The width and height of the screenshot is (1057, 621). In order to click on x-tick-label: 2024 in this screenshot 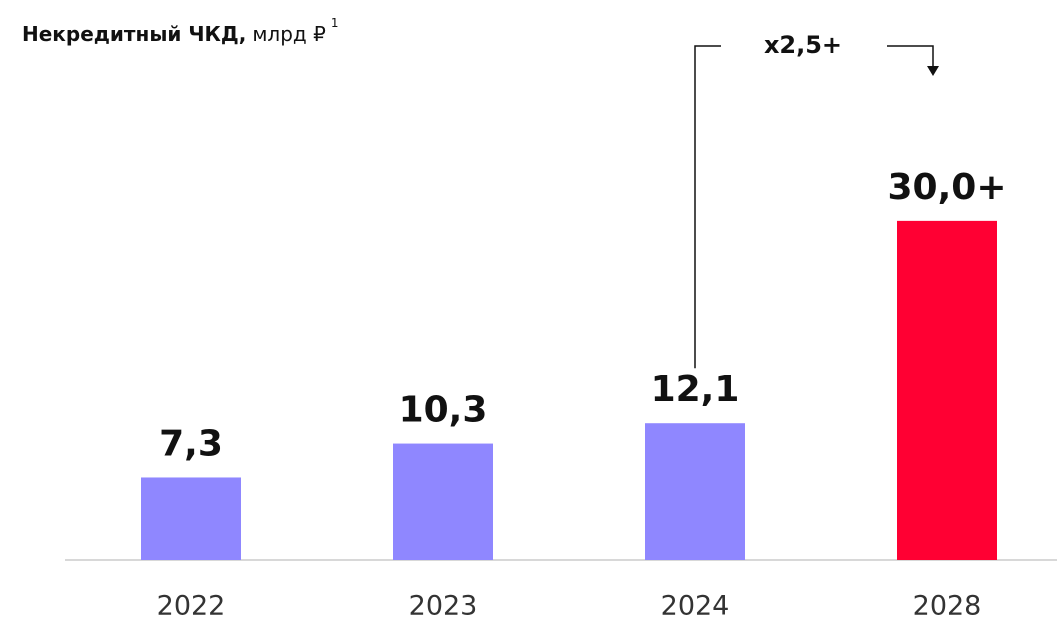, I will do `click(695, 606)`.